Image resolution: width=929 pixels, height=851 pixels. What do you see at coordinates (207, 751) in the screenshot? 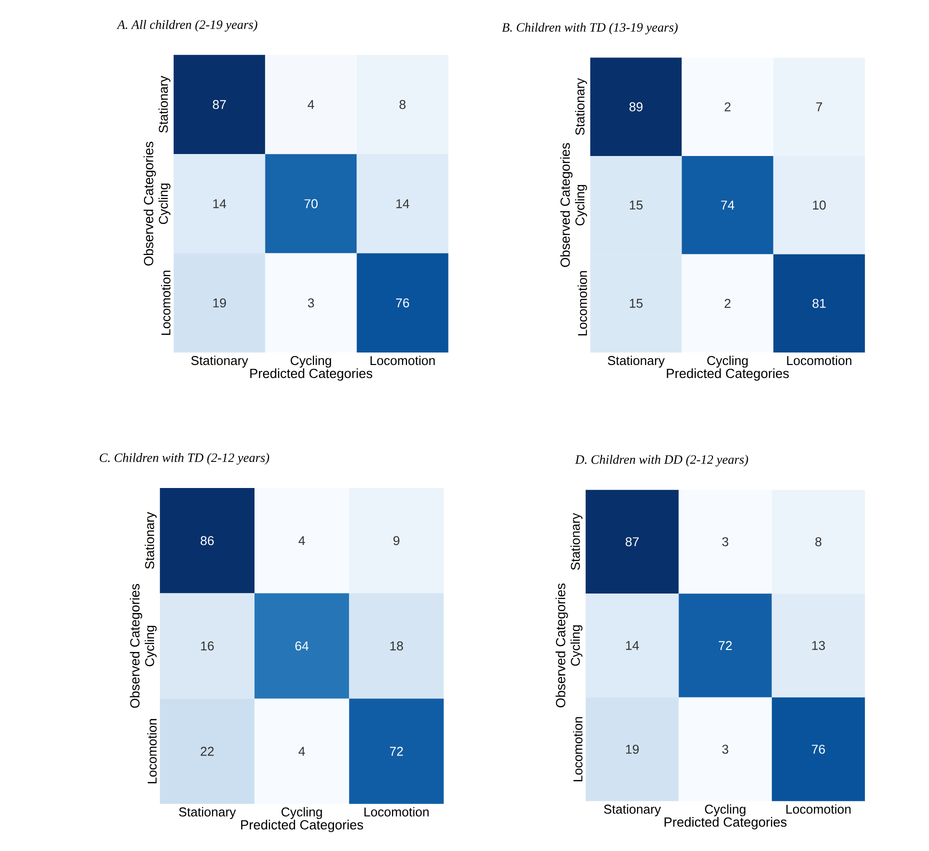
I see `data-label: 22` at bounding box center [207, 751].